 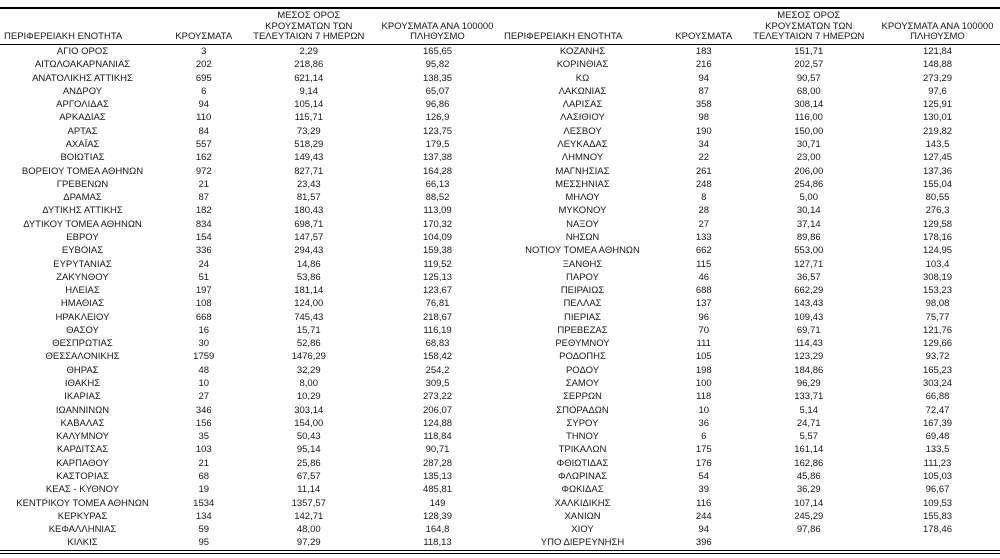 I want to click on table-row: ΛΑΚΩΝΙΑΣ 87 68,00 97,6, so click(x=750, y=91).